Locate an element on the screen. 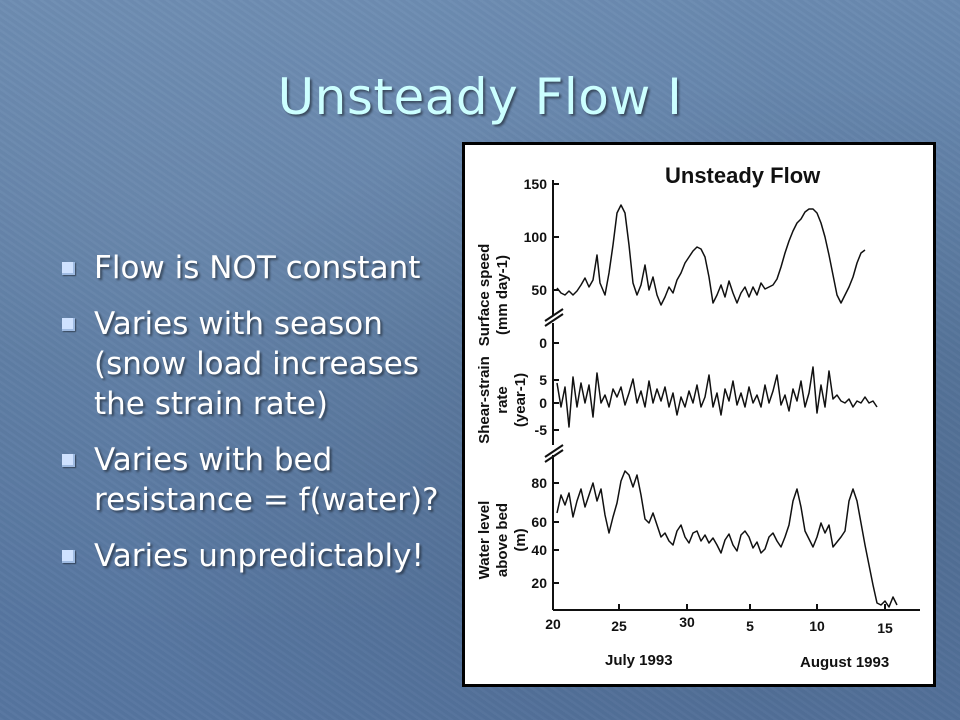 This screenshot has width=960, height=720. x-tick-label: 10 is located at coordinates (817, 626).